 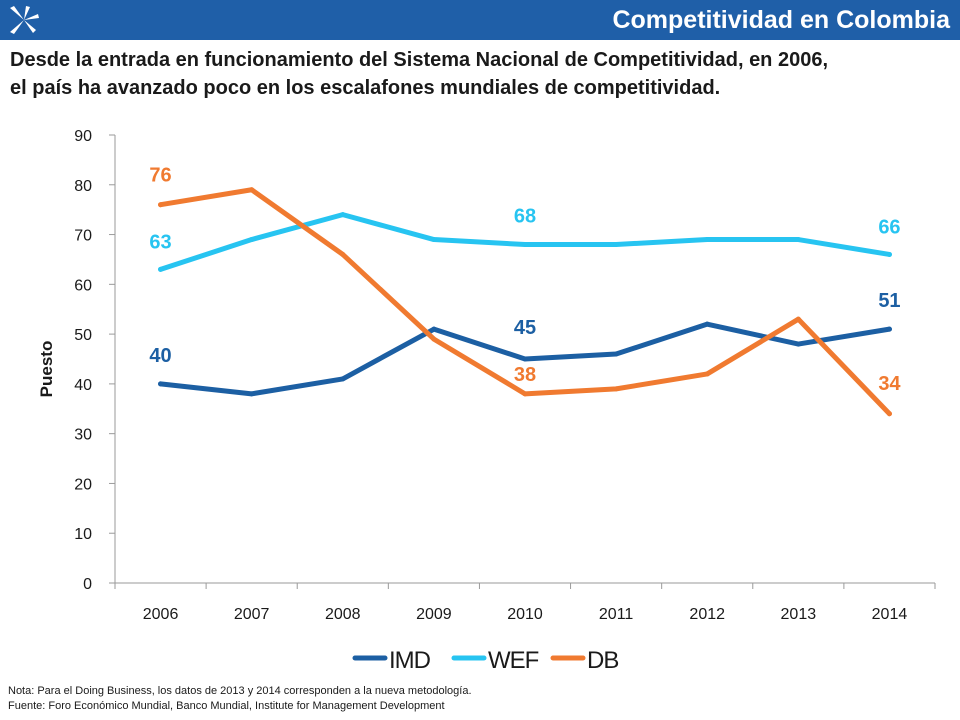 What do you see at coordinates (83, 236) in the screenshot?
I see `y-tick-label: 70` at bounding box center [83, 236].